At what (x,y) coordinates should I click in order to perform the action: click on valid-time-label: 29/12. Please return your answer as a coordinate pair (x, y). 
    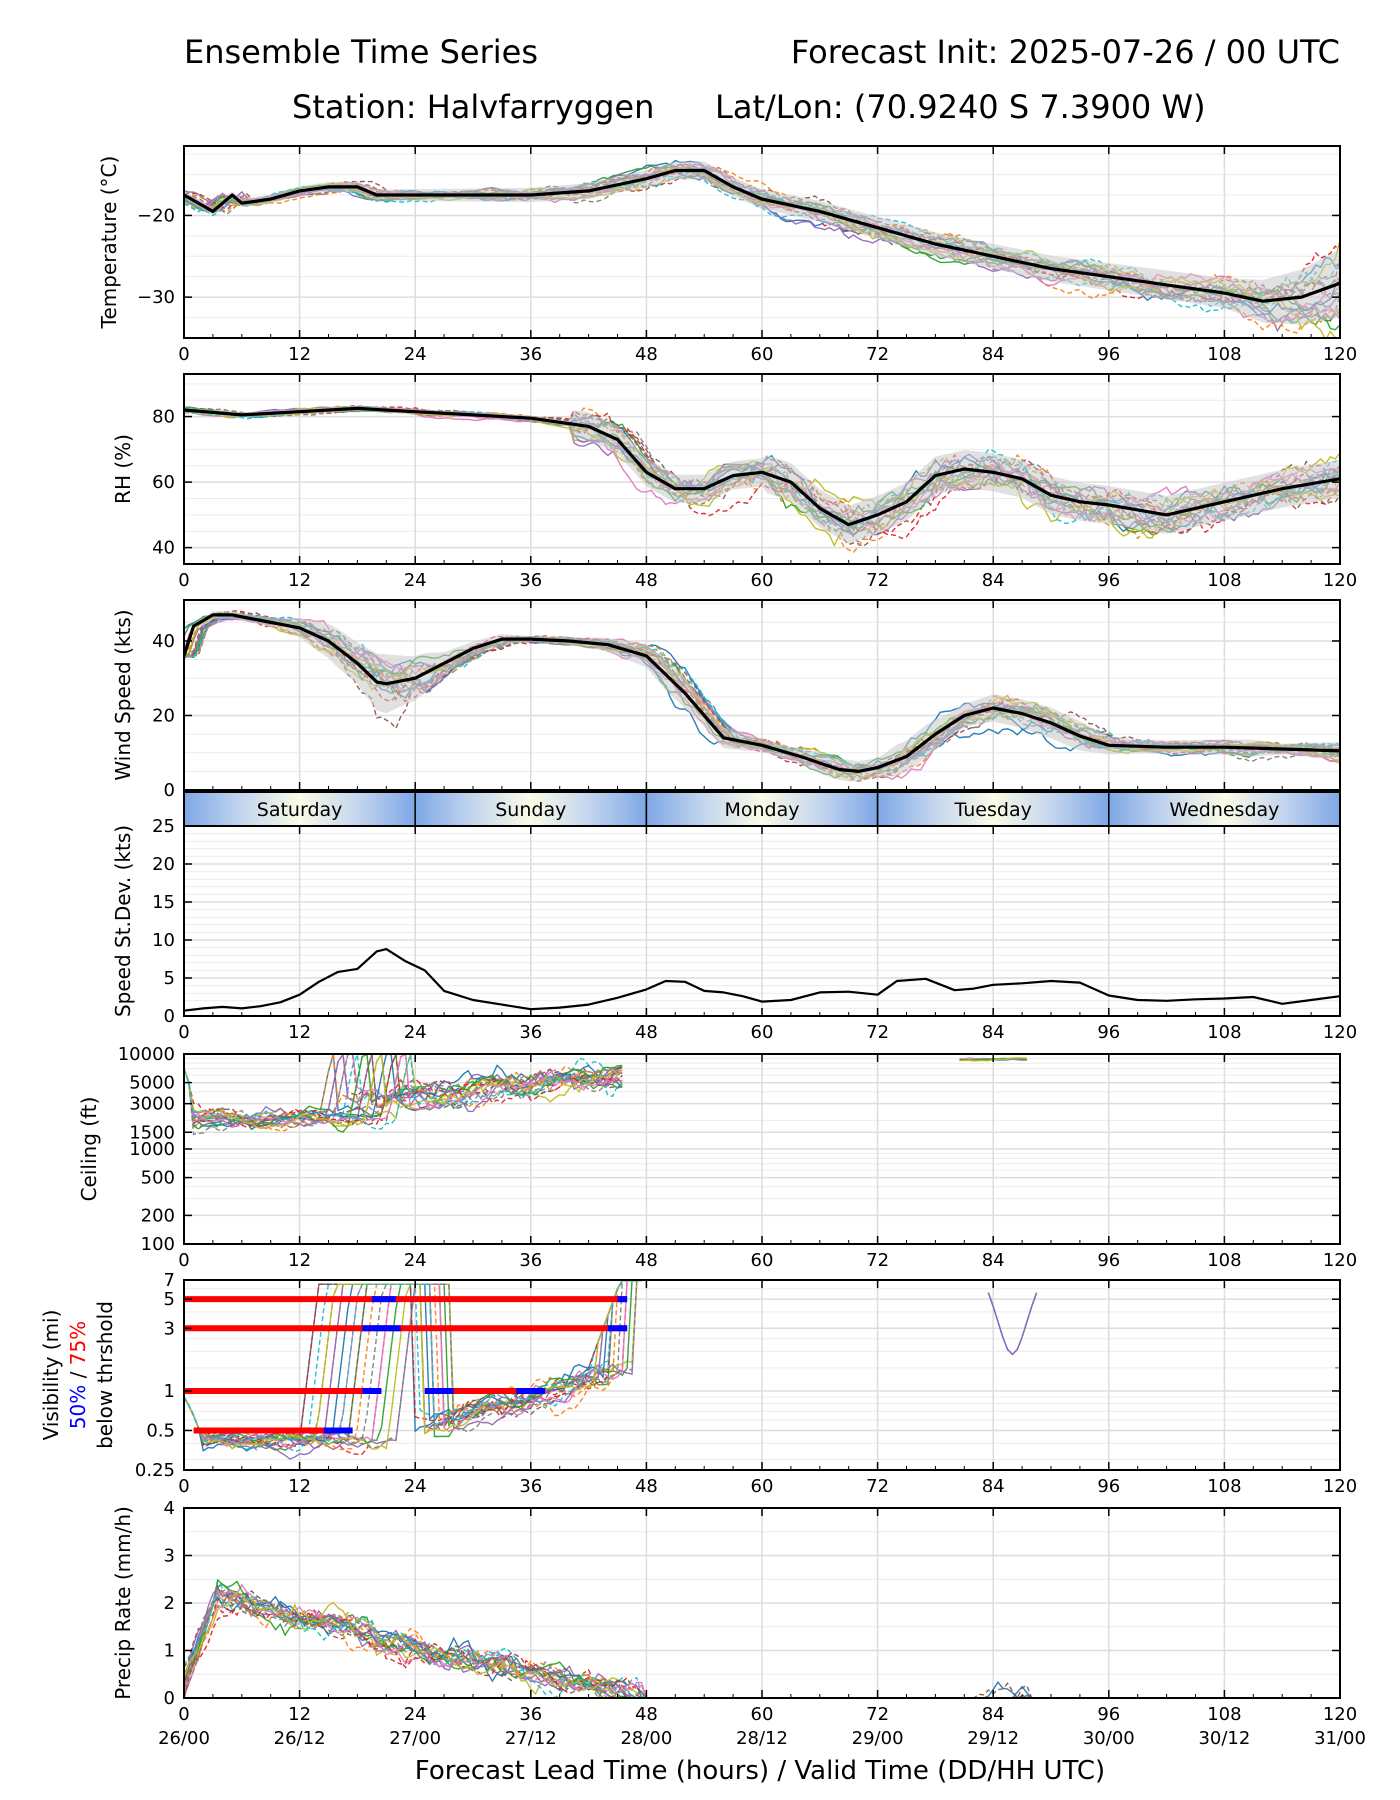
    Looking at the image, I should click on (993, 1738).